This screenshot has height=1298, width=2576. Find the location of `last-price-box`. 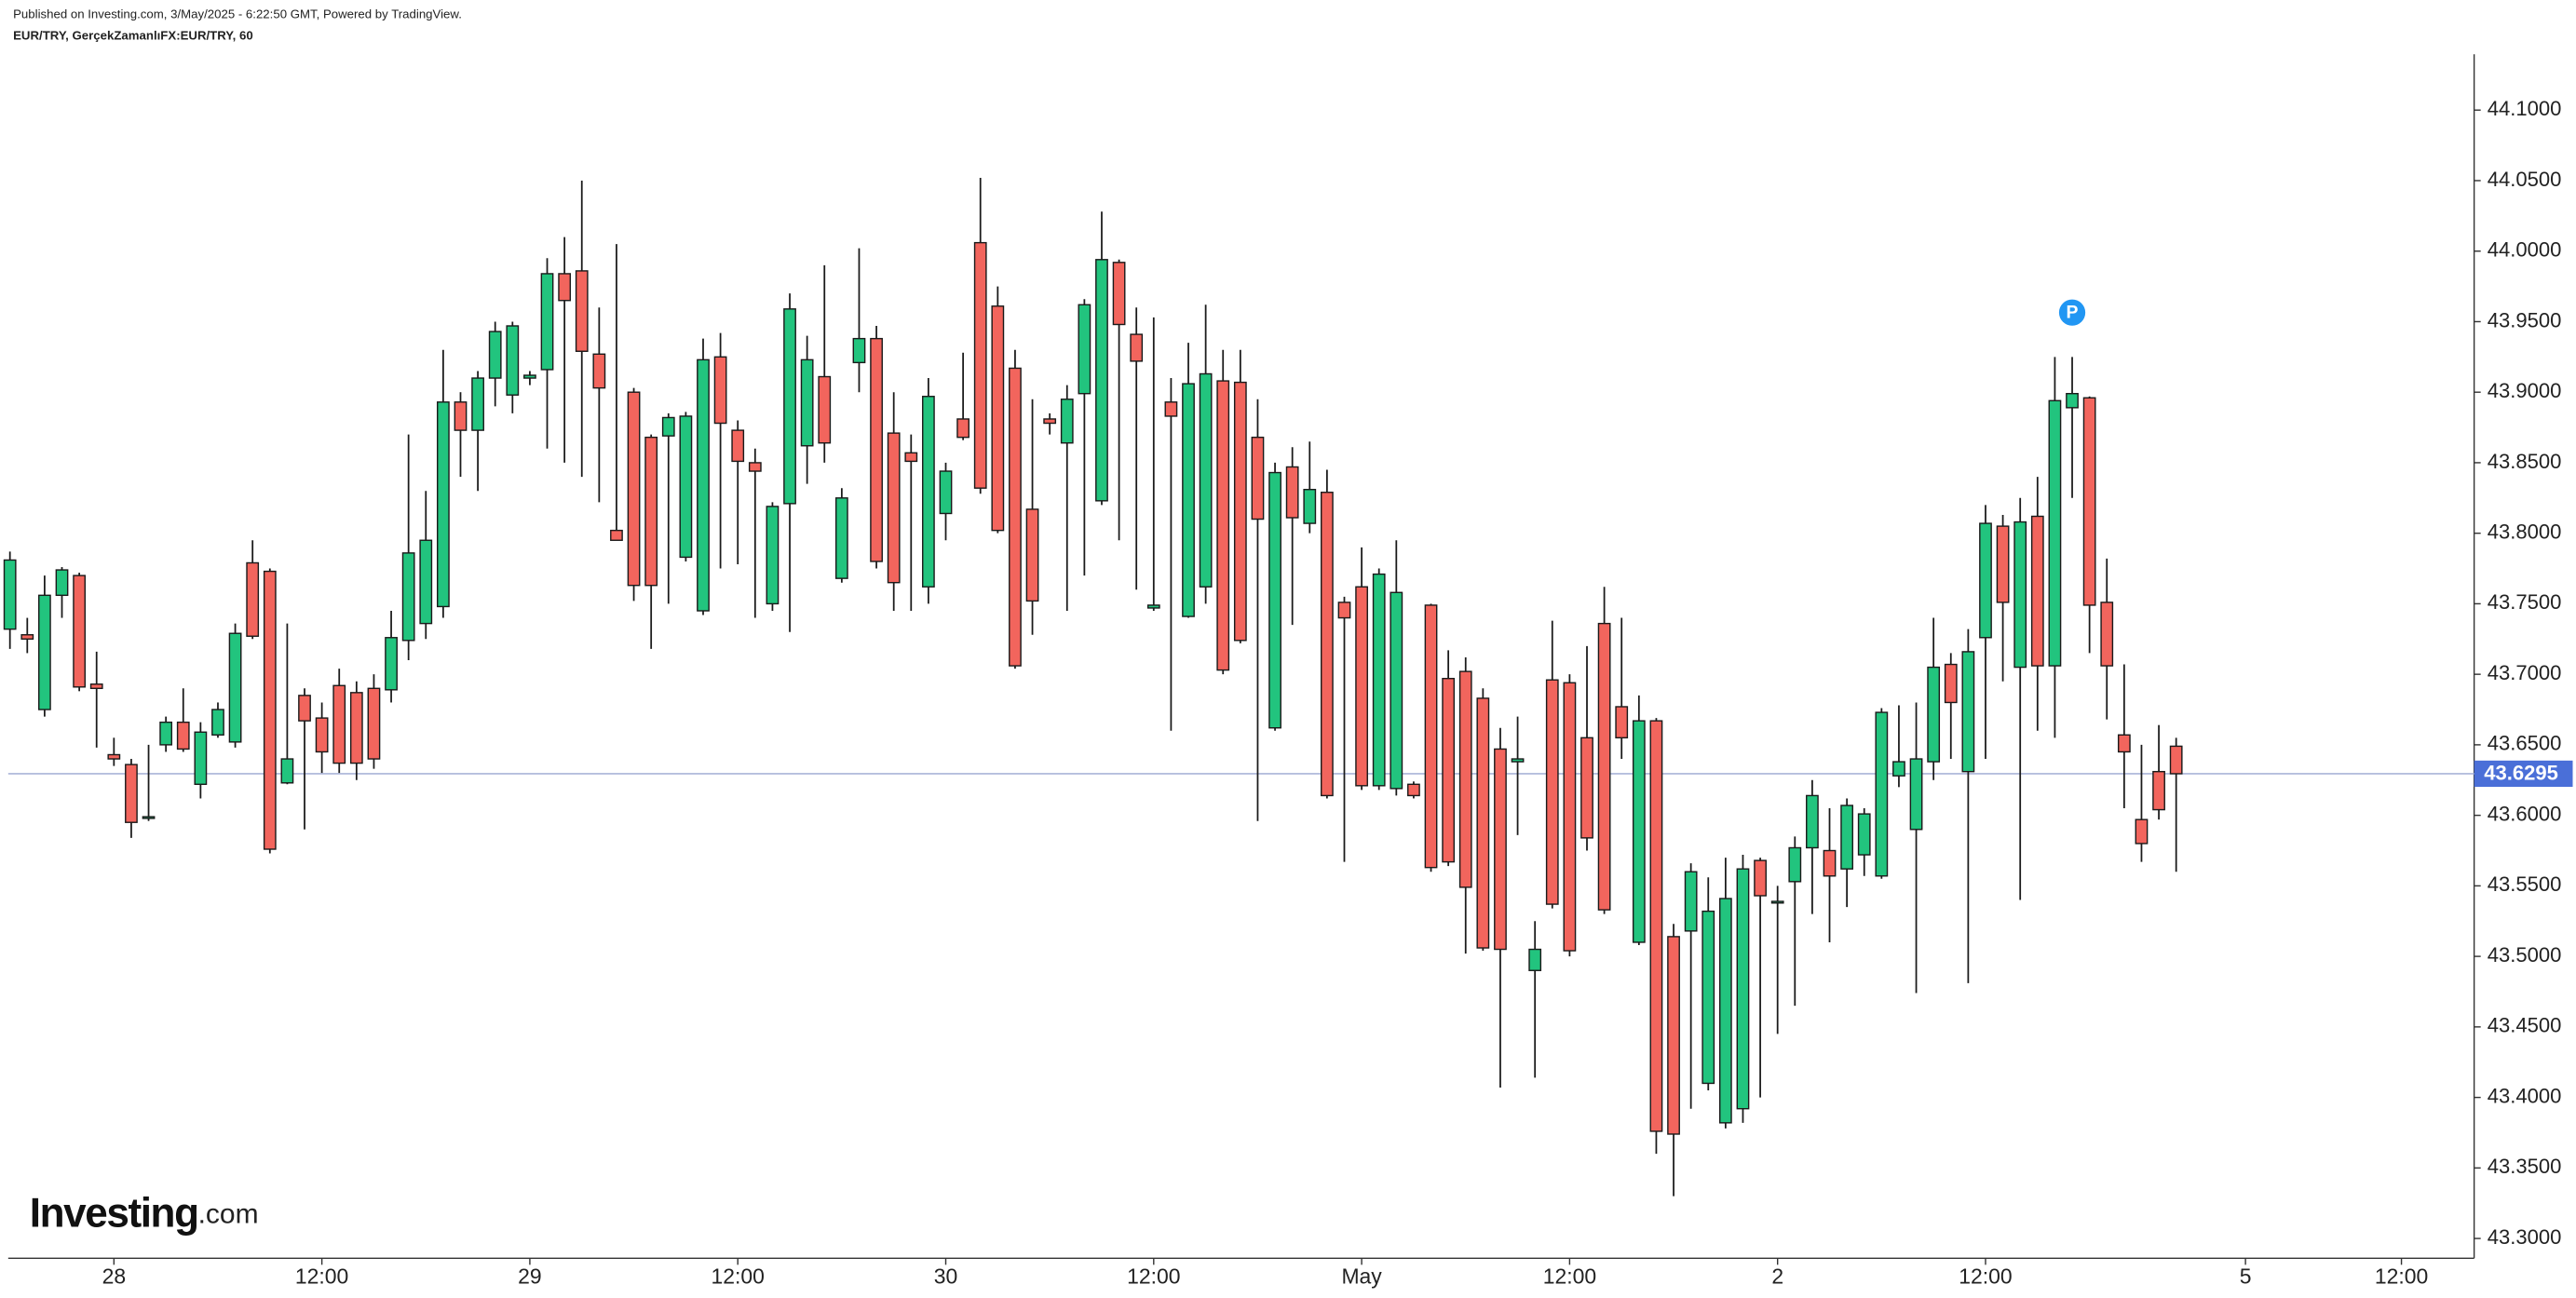

last-price-box is located at coordinates (2523, 774).